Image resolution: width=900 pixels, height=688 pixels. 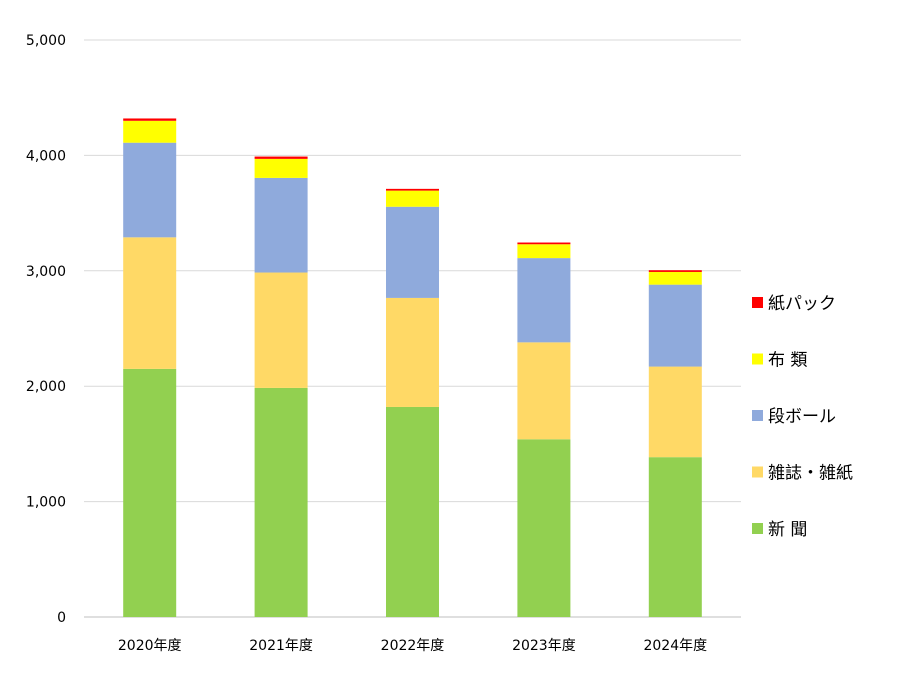 I want to click on y-tick-label: 2,000, so click(x=46, y=387).